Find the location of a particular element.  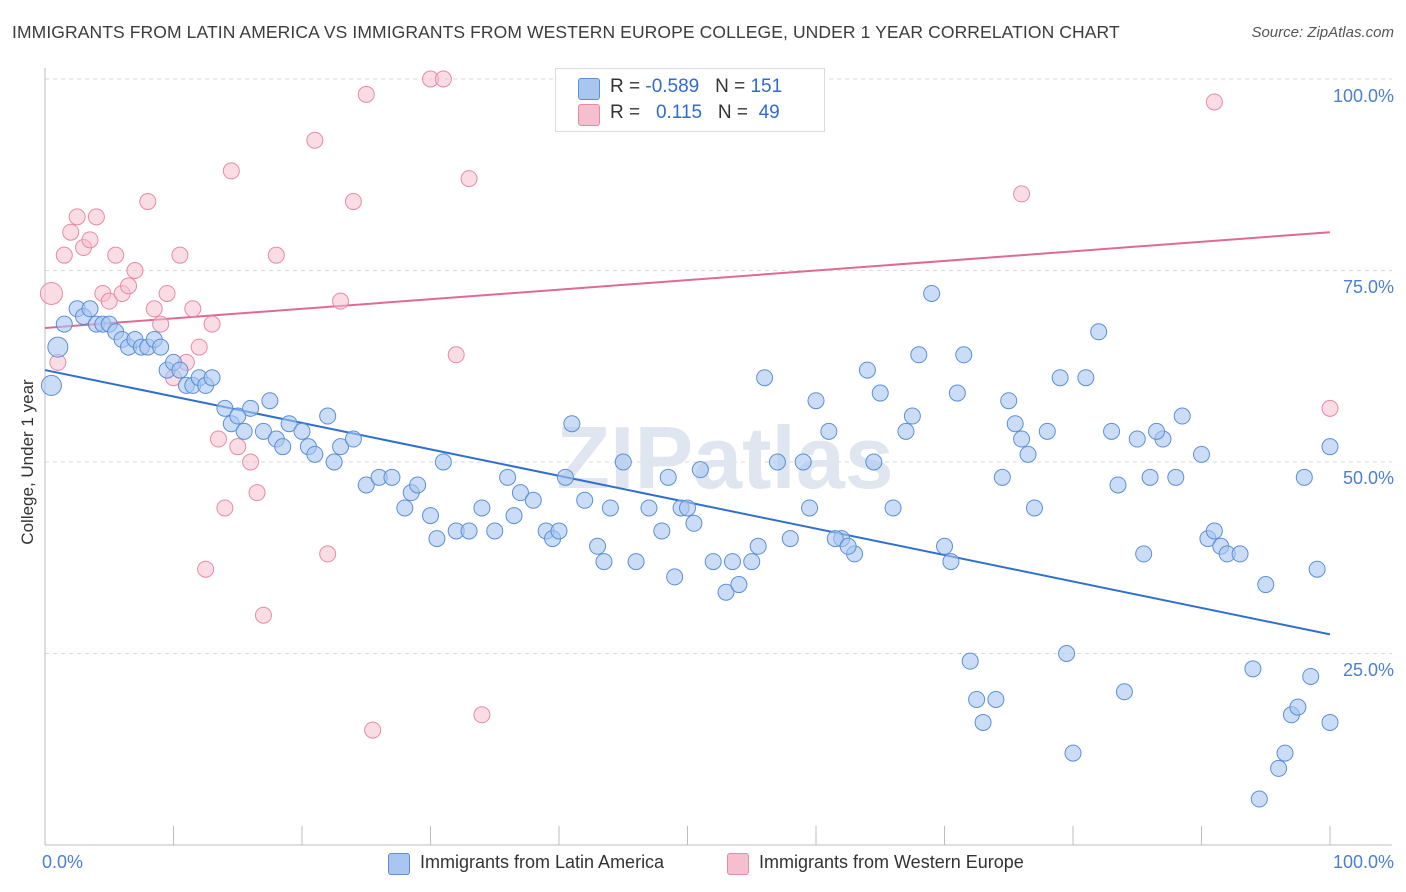

trend-line-western-europe is located at coordinates (687, 280).